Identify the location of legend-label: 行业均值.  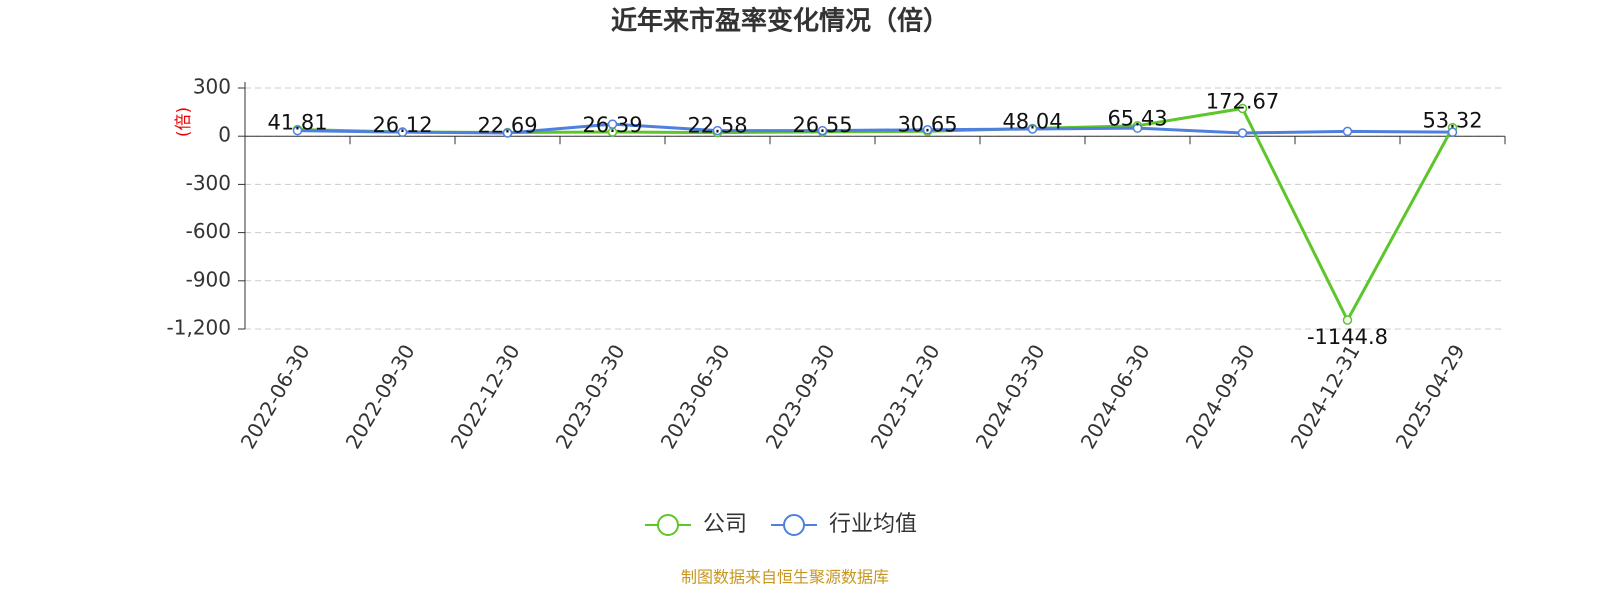
(873, 524).